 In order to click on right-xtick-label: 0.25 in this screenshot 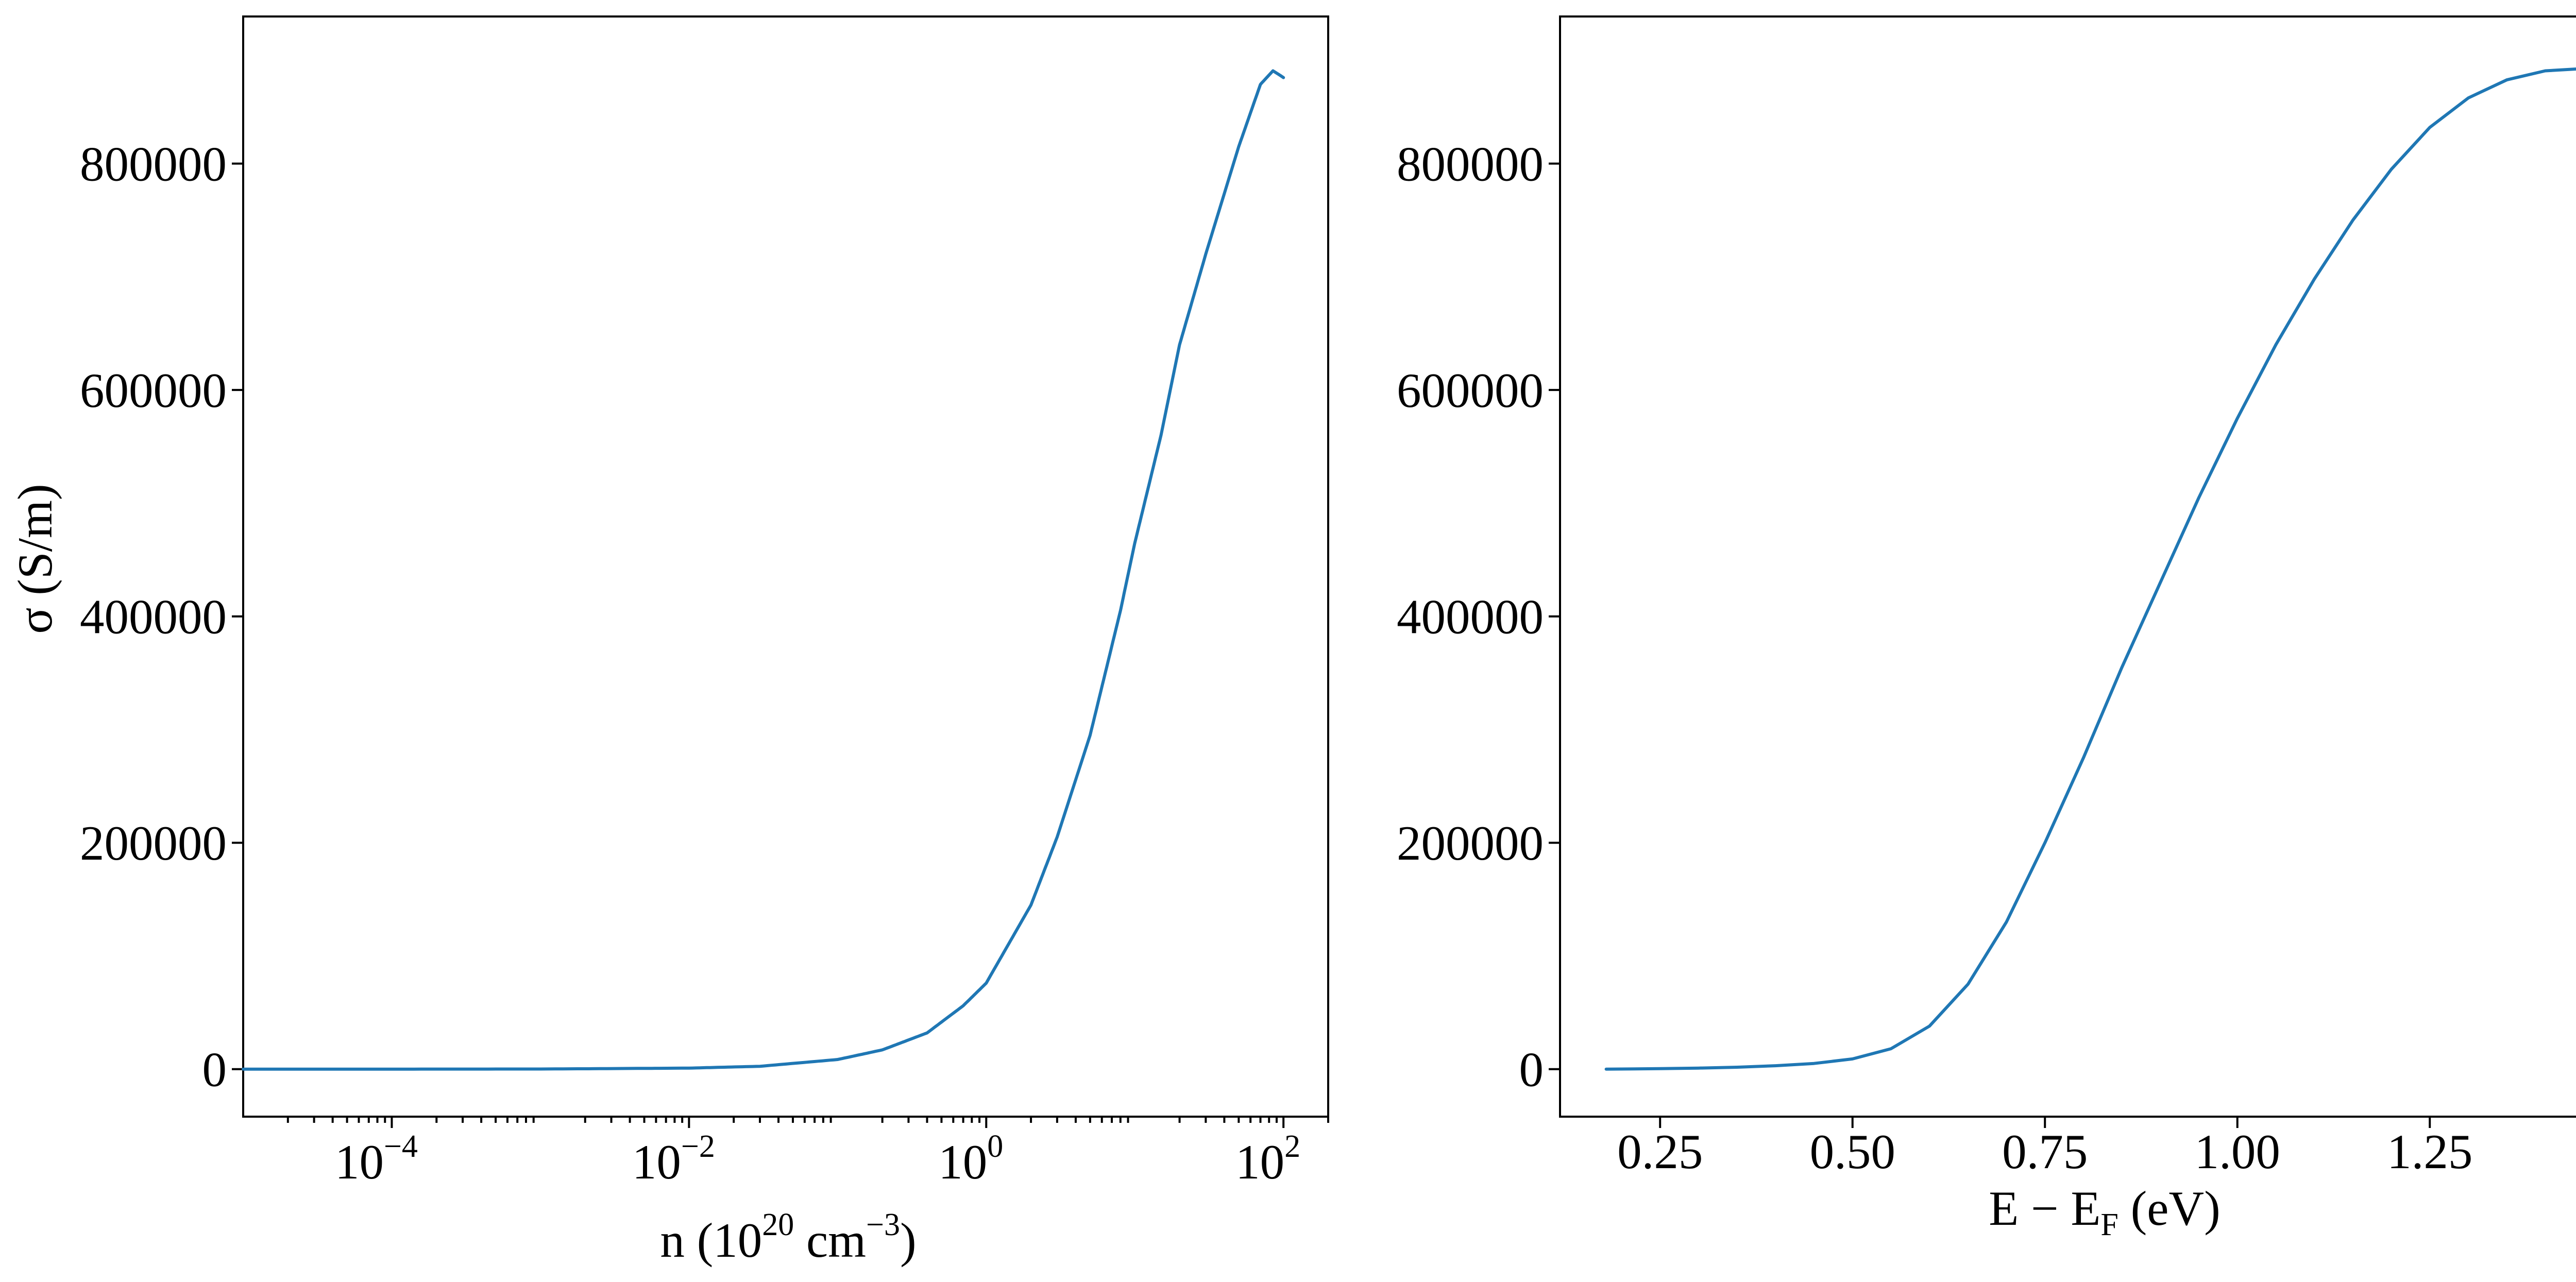, I will do `click(1660, 1151)`.